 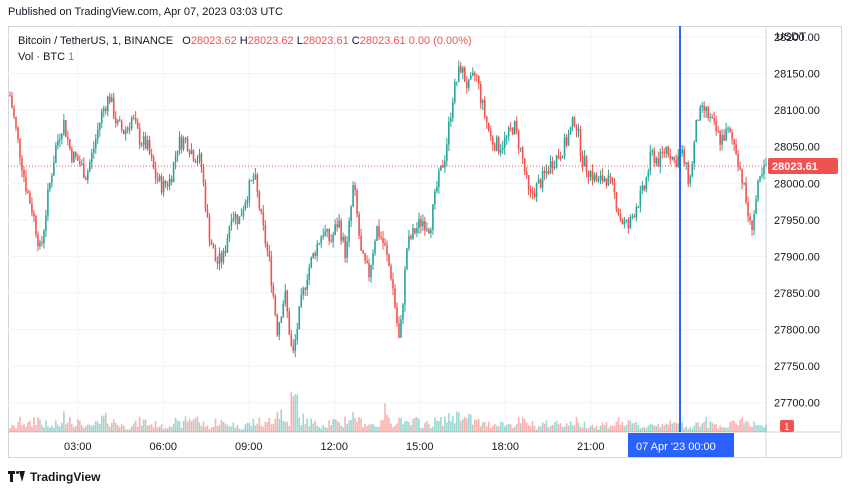 I want to click on last-price-badge, so click(x=803, y=166).